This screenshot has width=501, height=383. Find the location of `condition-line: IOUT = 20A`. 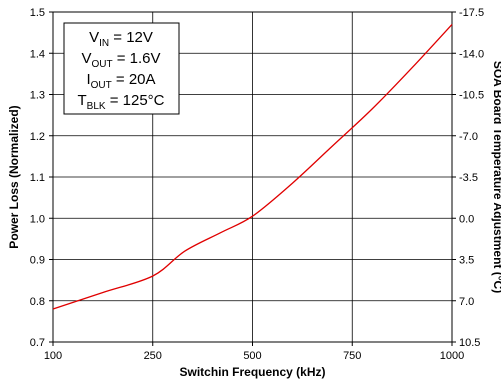

condition-line: IOUT = 20A is located at coordinates (120, 81).